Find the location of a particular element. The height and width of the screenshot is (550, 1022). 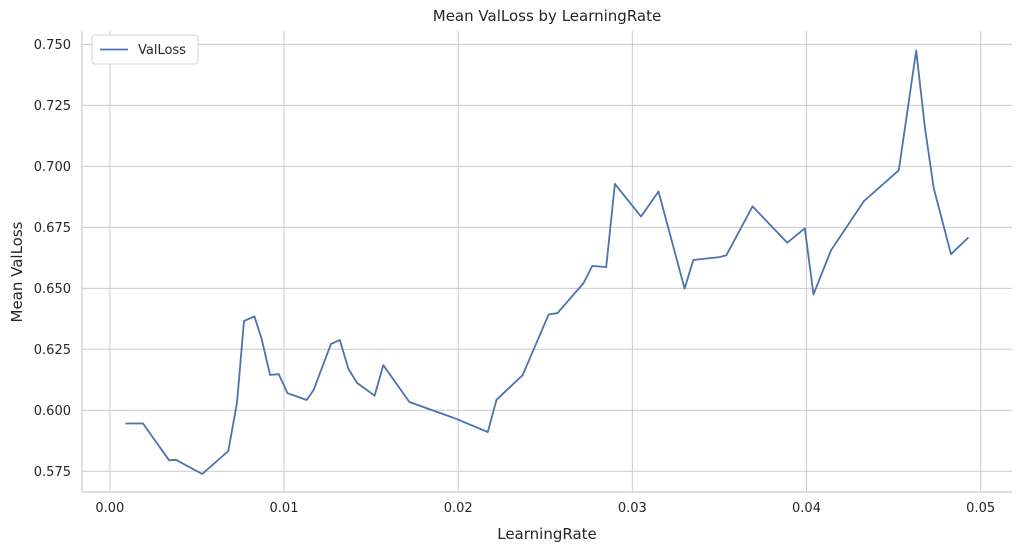

x-tick-label: 0.02 is located at coordinates (458, 508).